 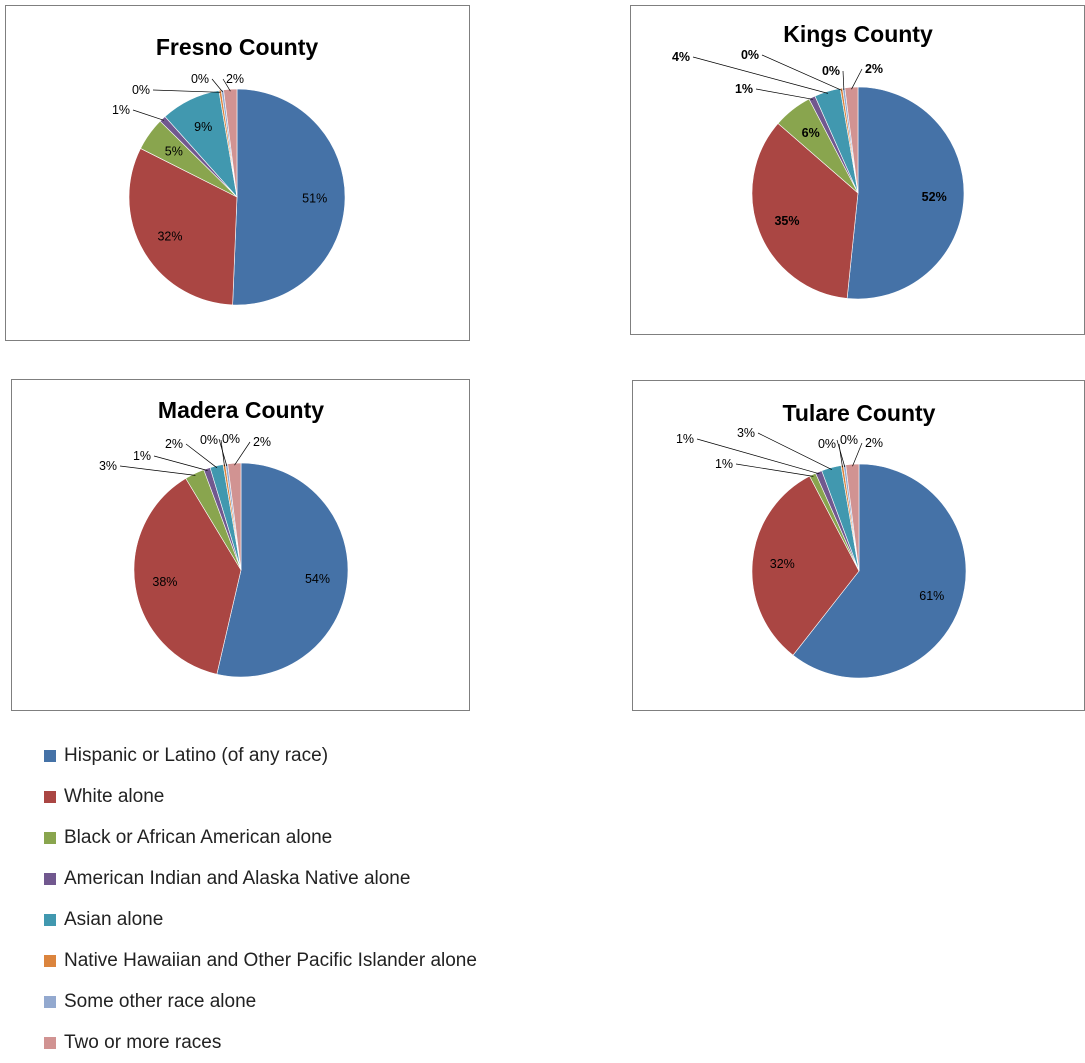 I want to click on legend-label: Two or more races, so click(x=143, y=1042).